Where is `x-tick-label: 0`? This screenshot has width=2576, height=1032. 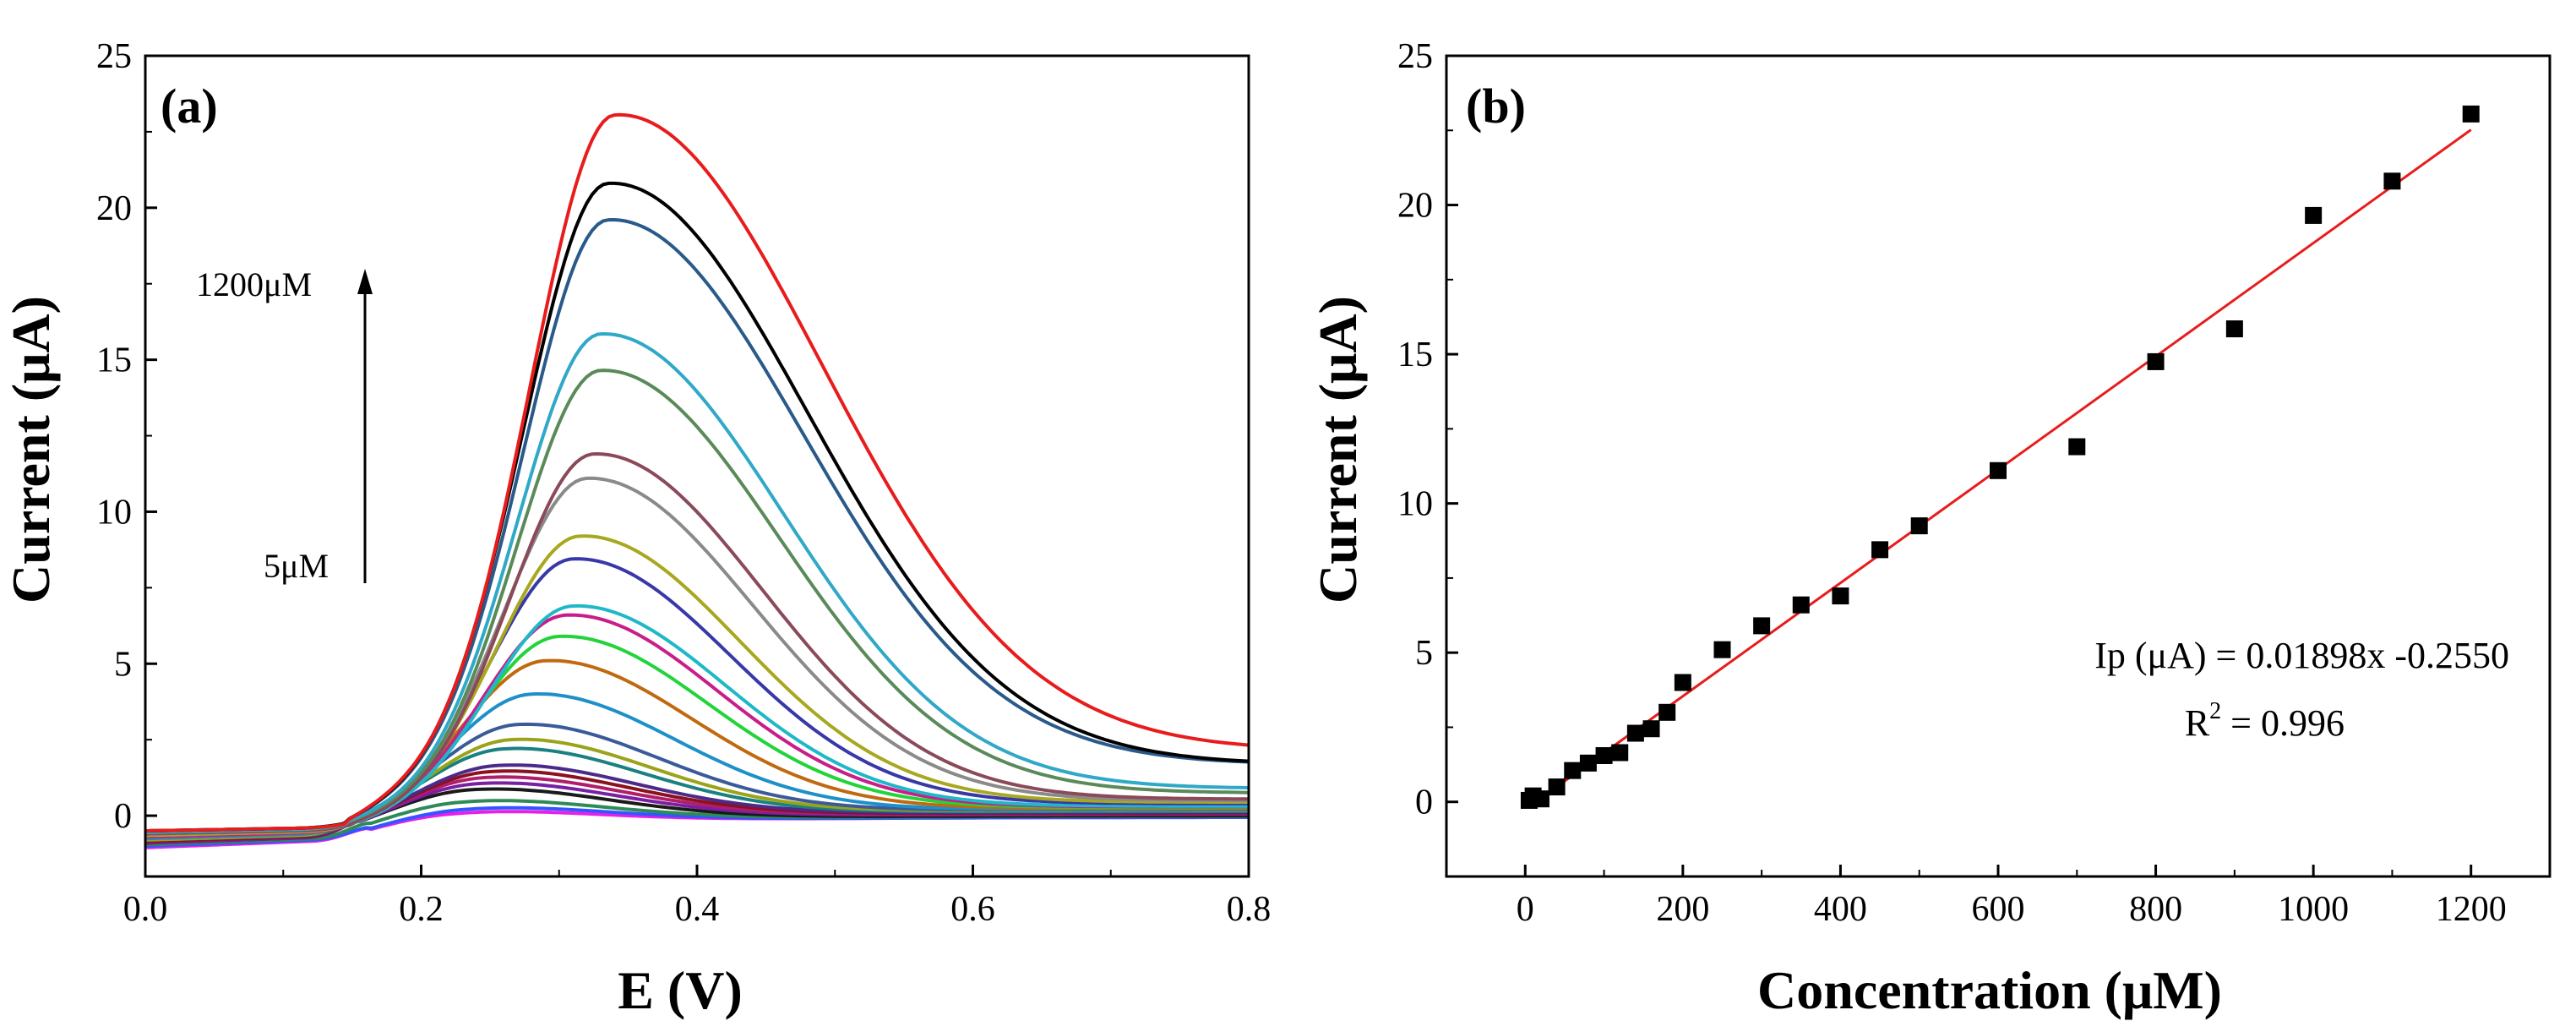
x-tick-label: 0 is located at coordinates (1525, 910).